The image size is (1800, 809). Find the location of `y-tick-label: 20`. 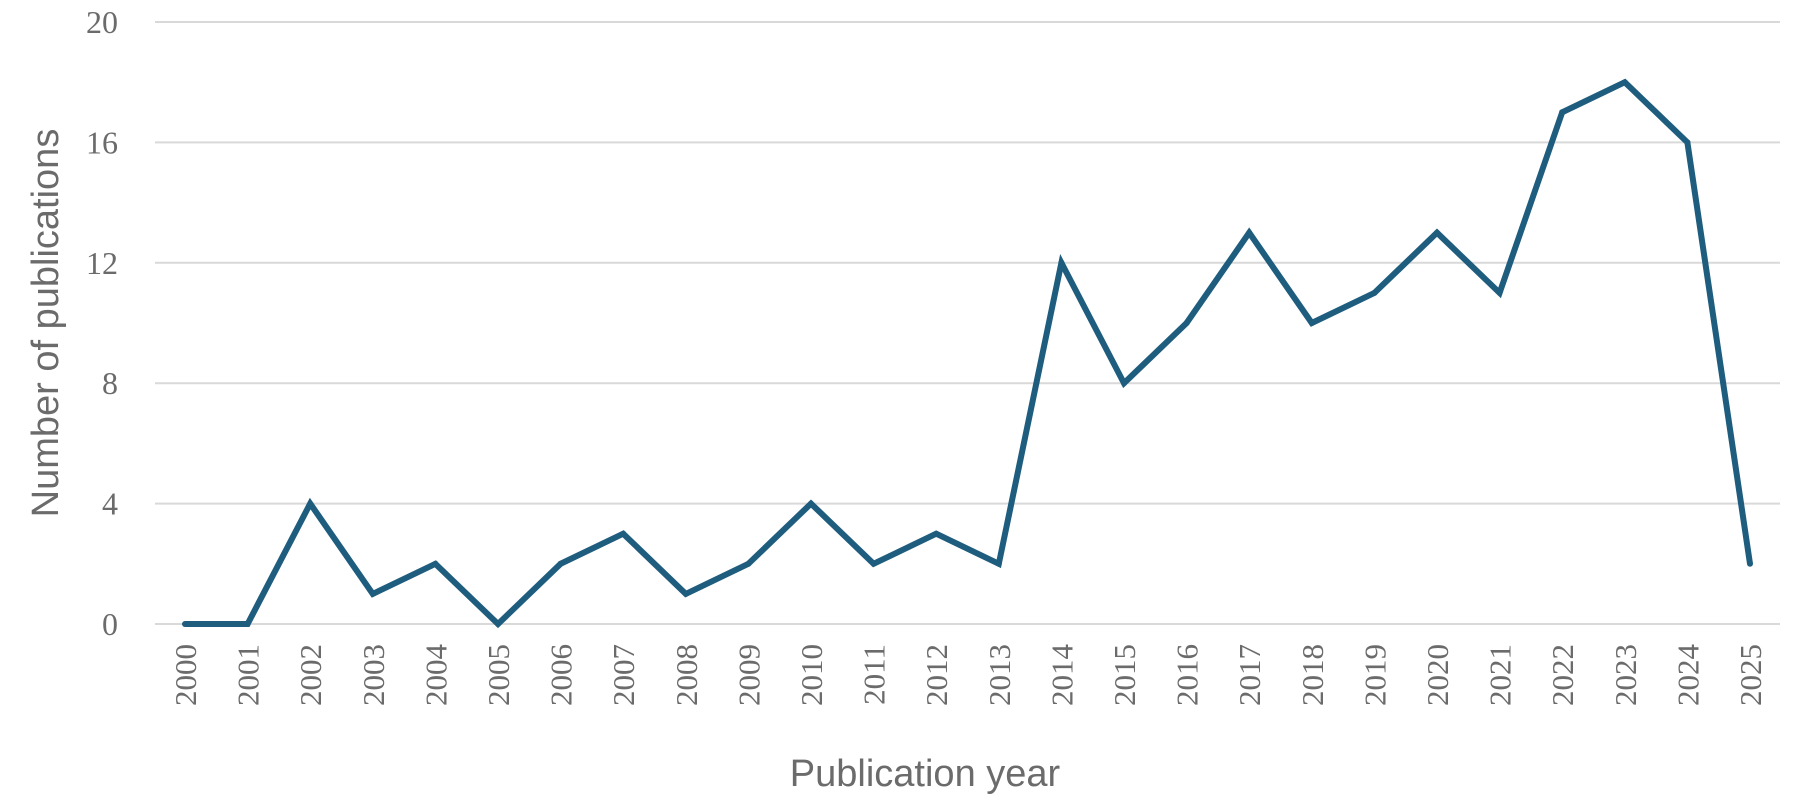

y-tick-label: 20 is located at coordinates (102, 22).